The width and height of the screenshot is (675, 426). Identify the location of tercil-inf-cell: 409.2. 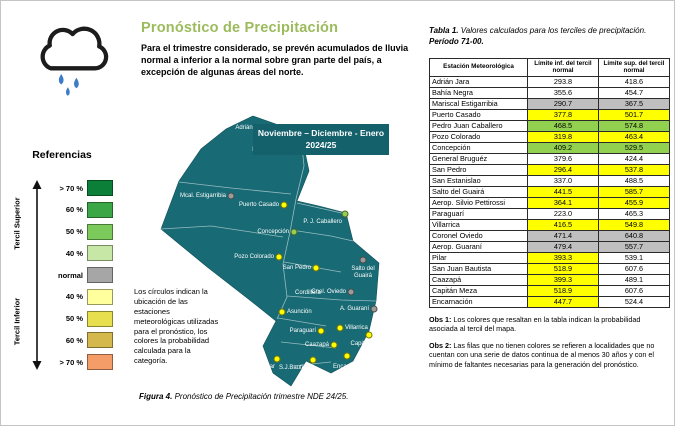
(563, 147).